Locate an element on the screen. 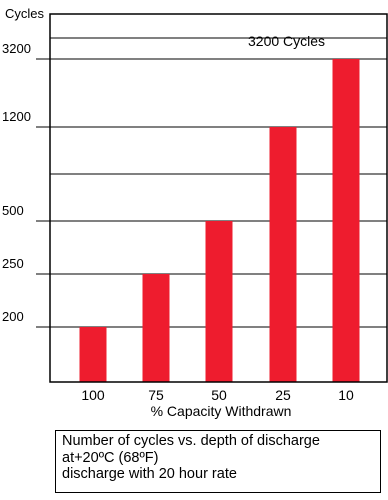 This screenshot has height=500, width=388. x-tick-labels: 100 75 50 25 10 is located at coordinates (217, 395).